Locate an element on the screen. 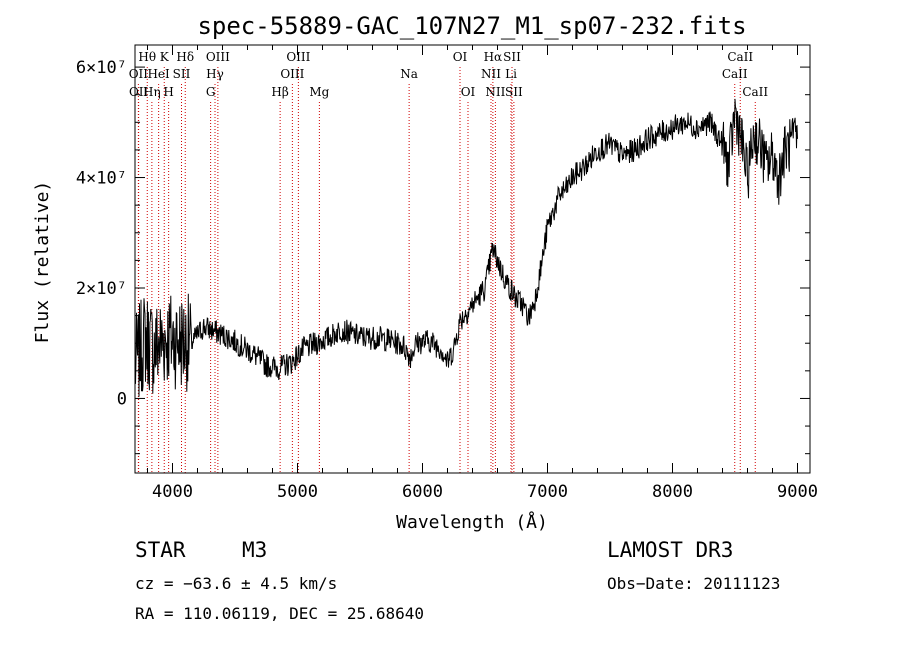 The width and height of the screenshot is (900, 649). y-tick-label: 0 is located at coordinates (122, 399).